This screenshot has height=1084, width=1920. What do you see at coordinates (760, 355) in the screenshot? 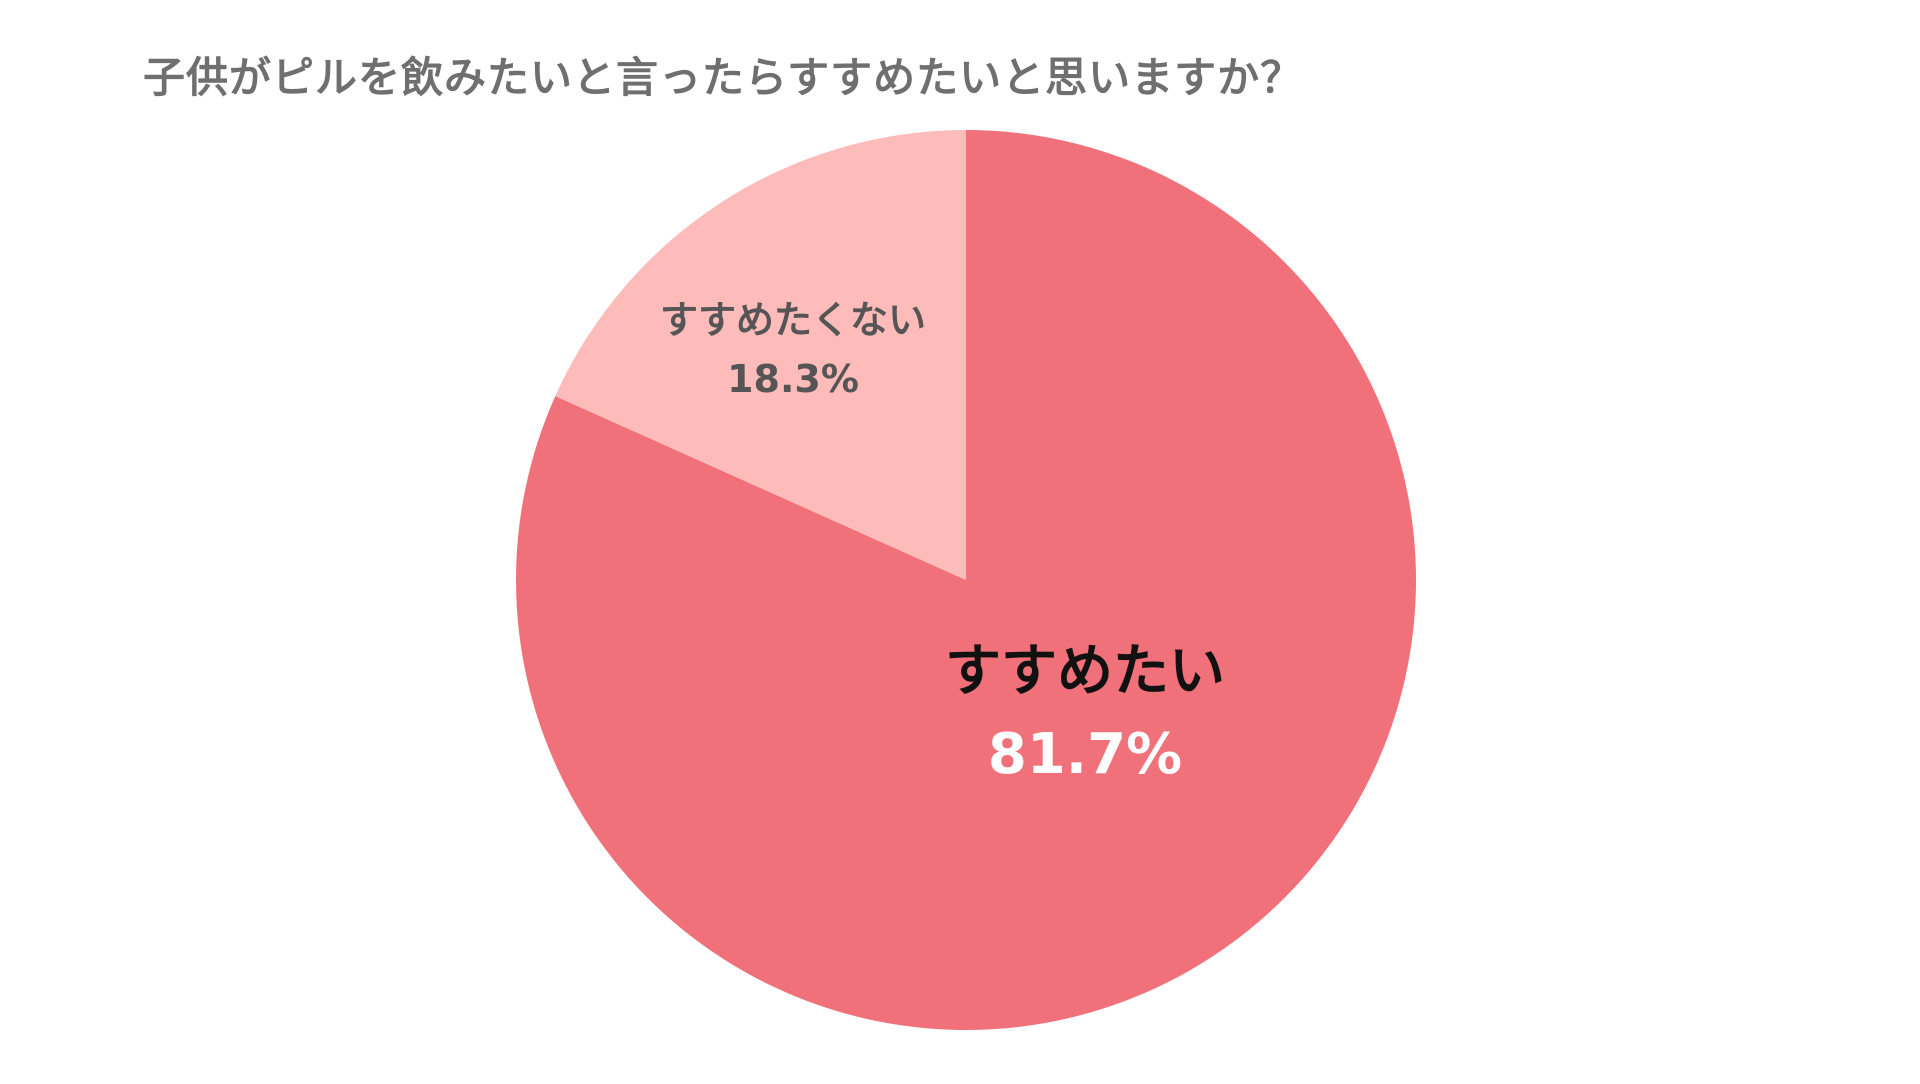
I see `pie-slice-not-recommend` at bounding box center [760, 355].